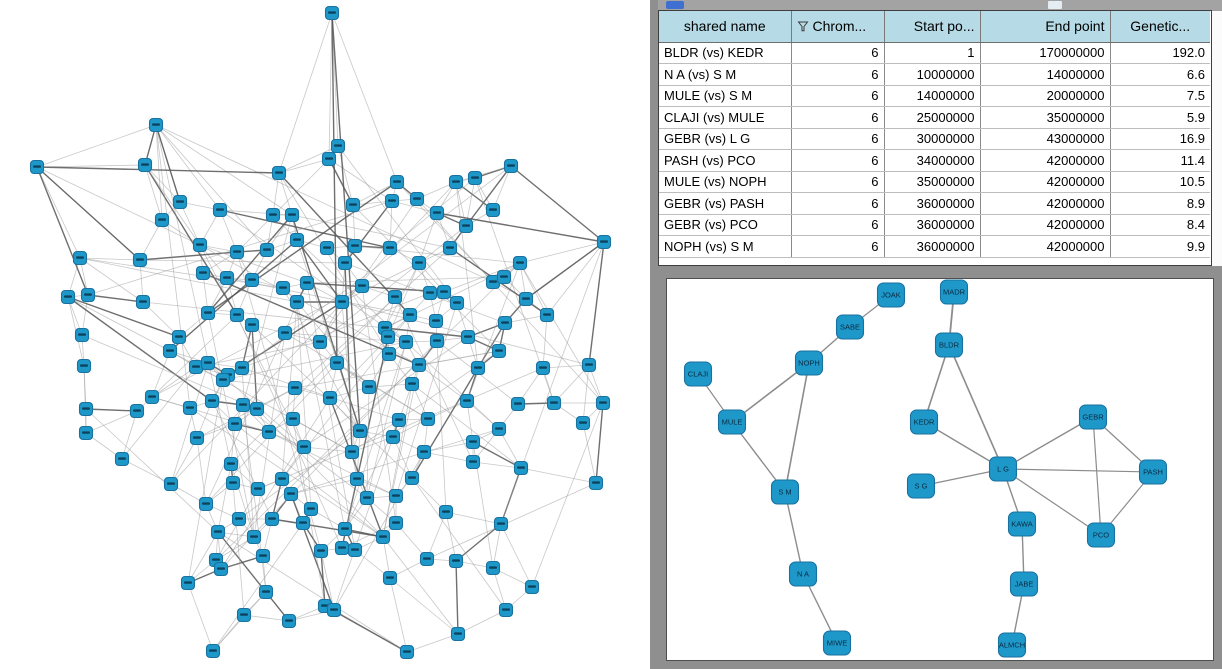 This screenshot has width=1222, height=669. Describe the element at coordinates (1052, 502) in the screenshot. I see `subnetwork-edge-LG-PCO` at that location.